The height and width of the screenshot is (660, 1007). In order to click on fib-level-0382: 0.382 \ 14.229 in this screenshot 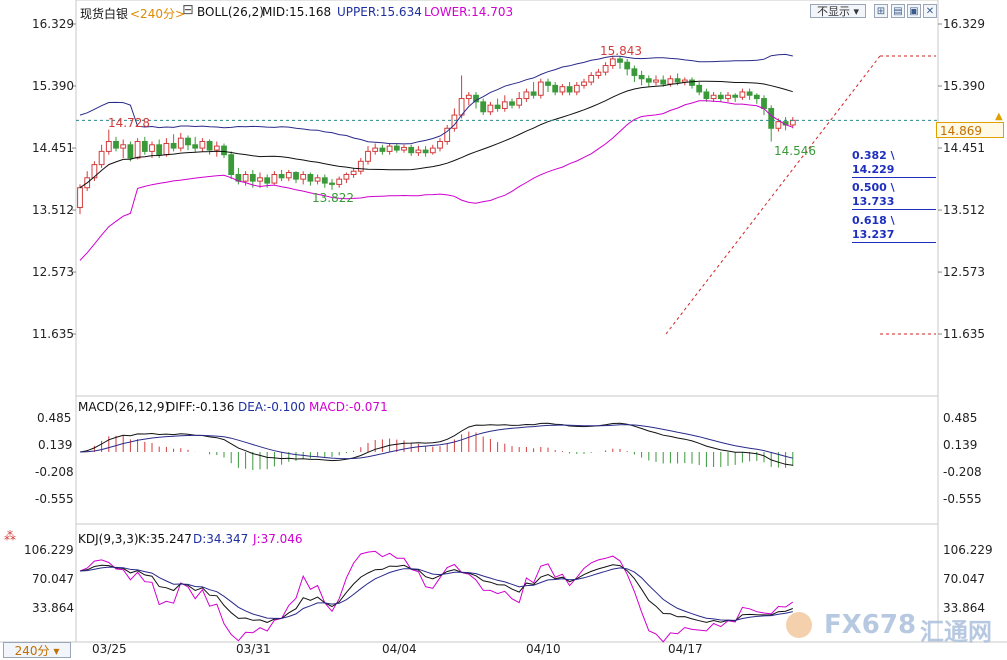, I will do `click(894, 163)`.